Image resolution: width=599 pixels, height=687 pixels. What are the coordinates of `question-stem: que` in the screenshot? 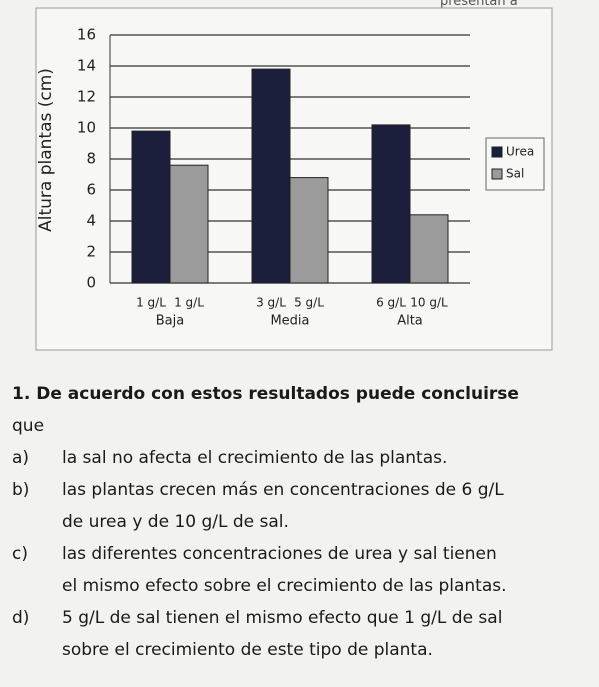 It's located at (28, 426).